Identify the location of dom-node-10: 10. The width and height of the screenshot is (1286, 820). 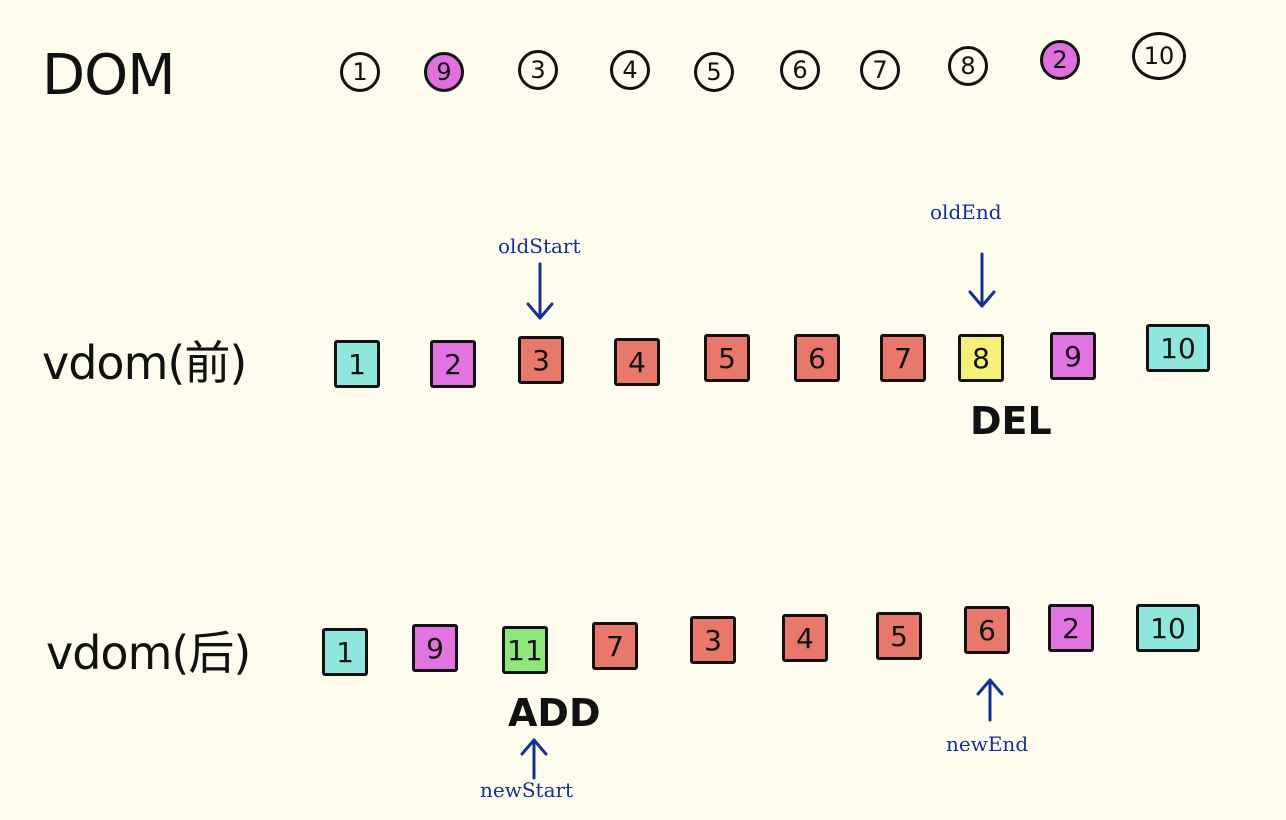
(1159, 56).